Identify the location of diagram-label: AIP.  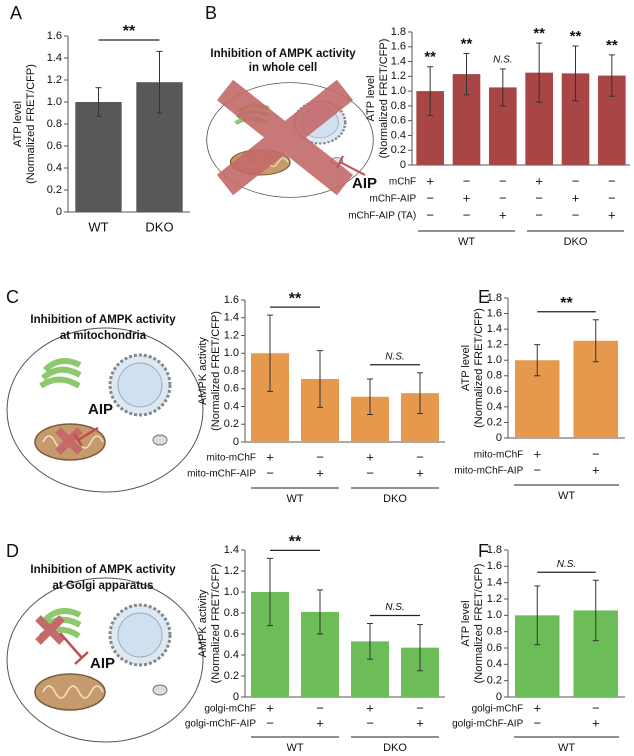
(100, 409).